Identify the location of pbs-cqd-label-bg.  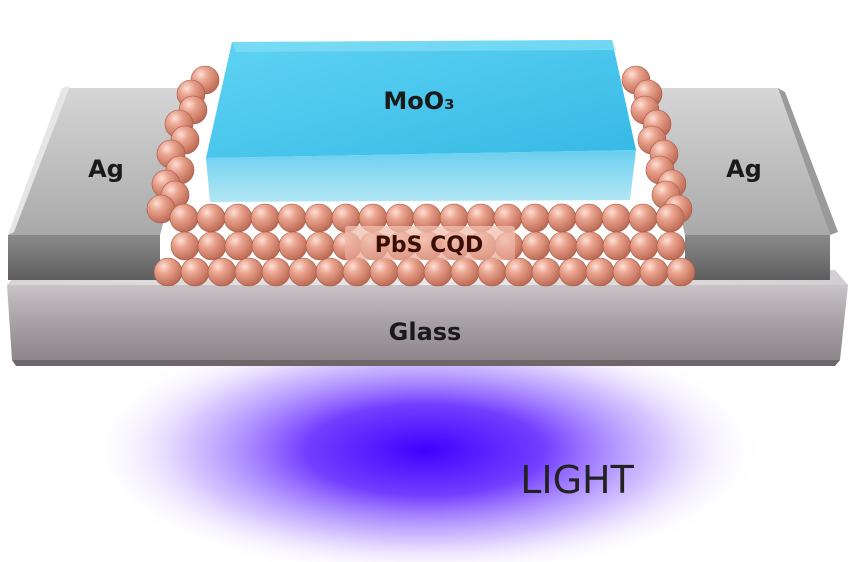
(430, 243).